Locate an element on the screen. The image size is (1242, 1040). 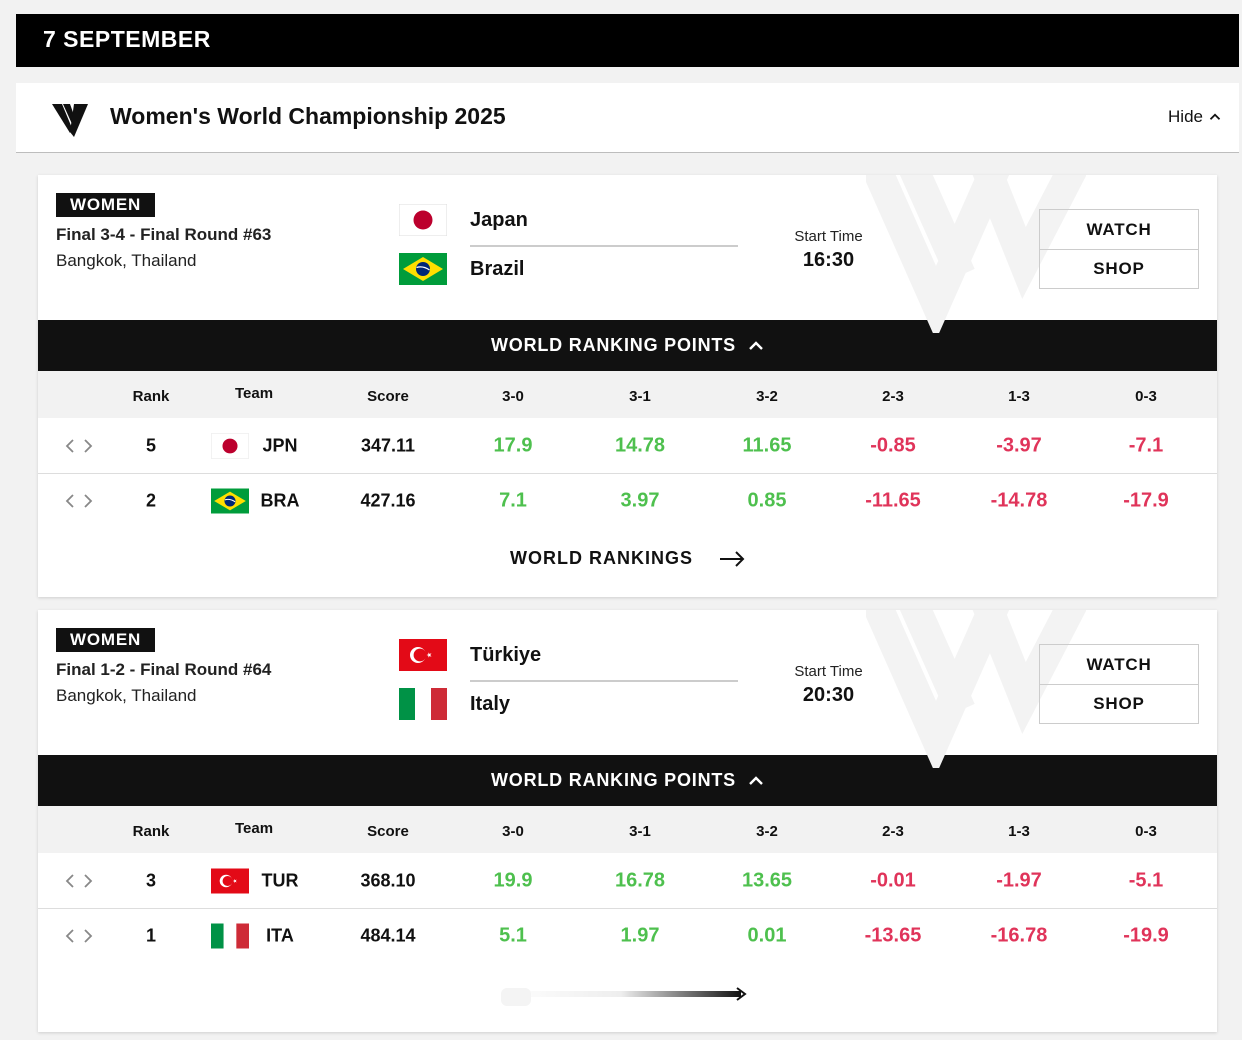
arrow-right-icon is located at coordinates (732, 558).